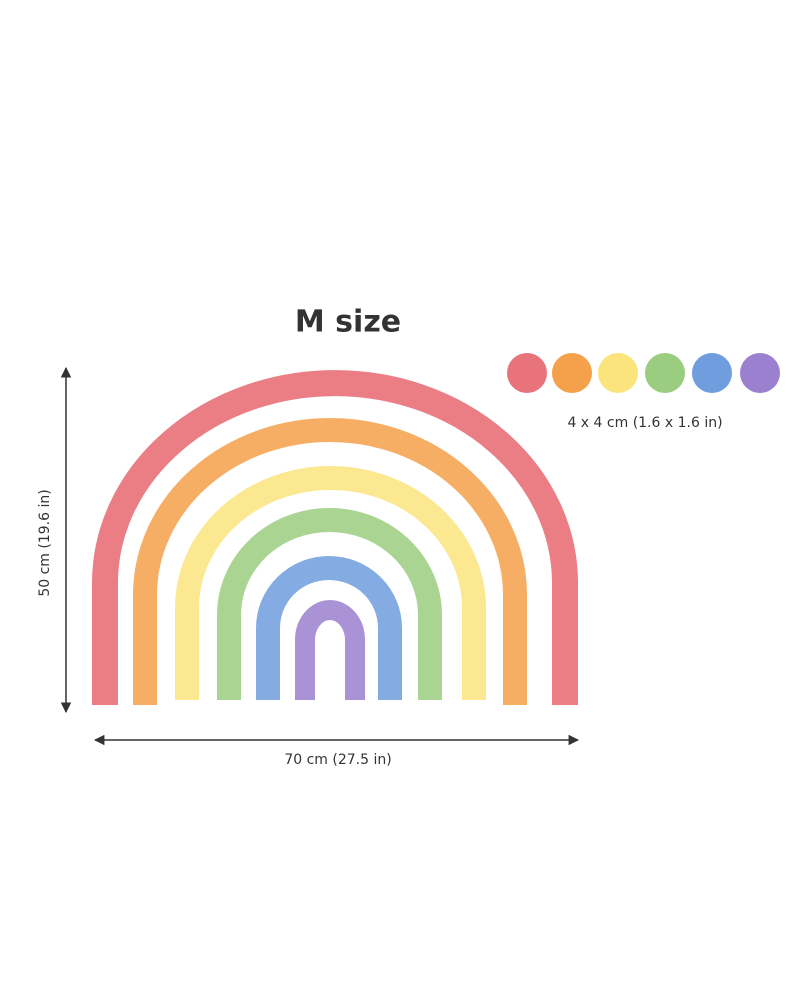  I want to click on dot-yellow, so click(618, 373).